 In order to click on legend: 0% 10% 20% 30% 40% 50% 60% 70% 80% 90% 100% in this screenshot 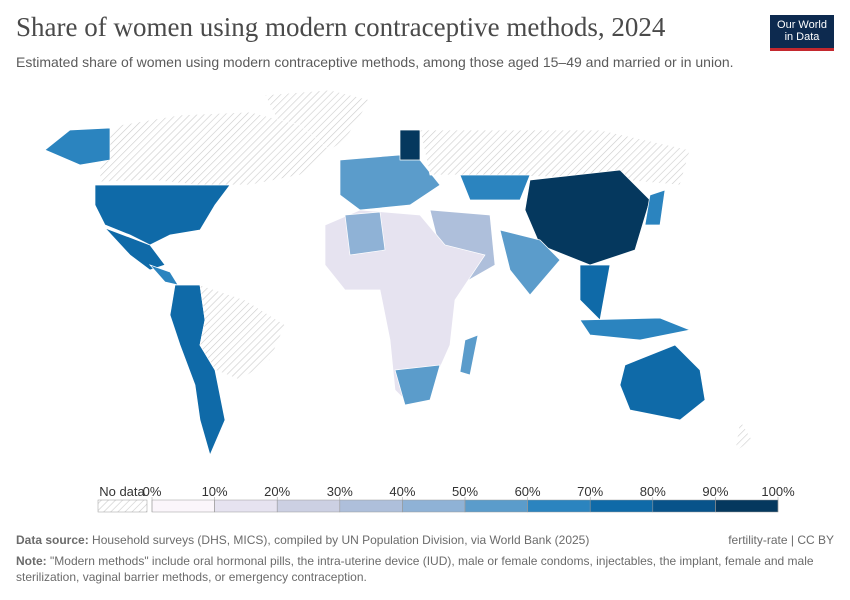, I will do `click(469, 498)`.